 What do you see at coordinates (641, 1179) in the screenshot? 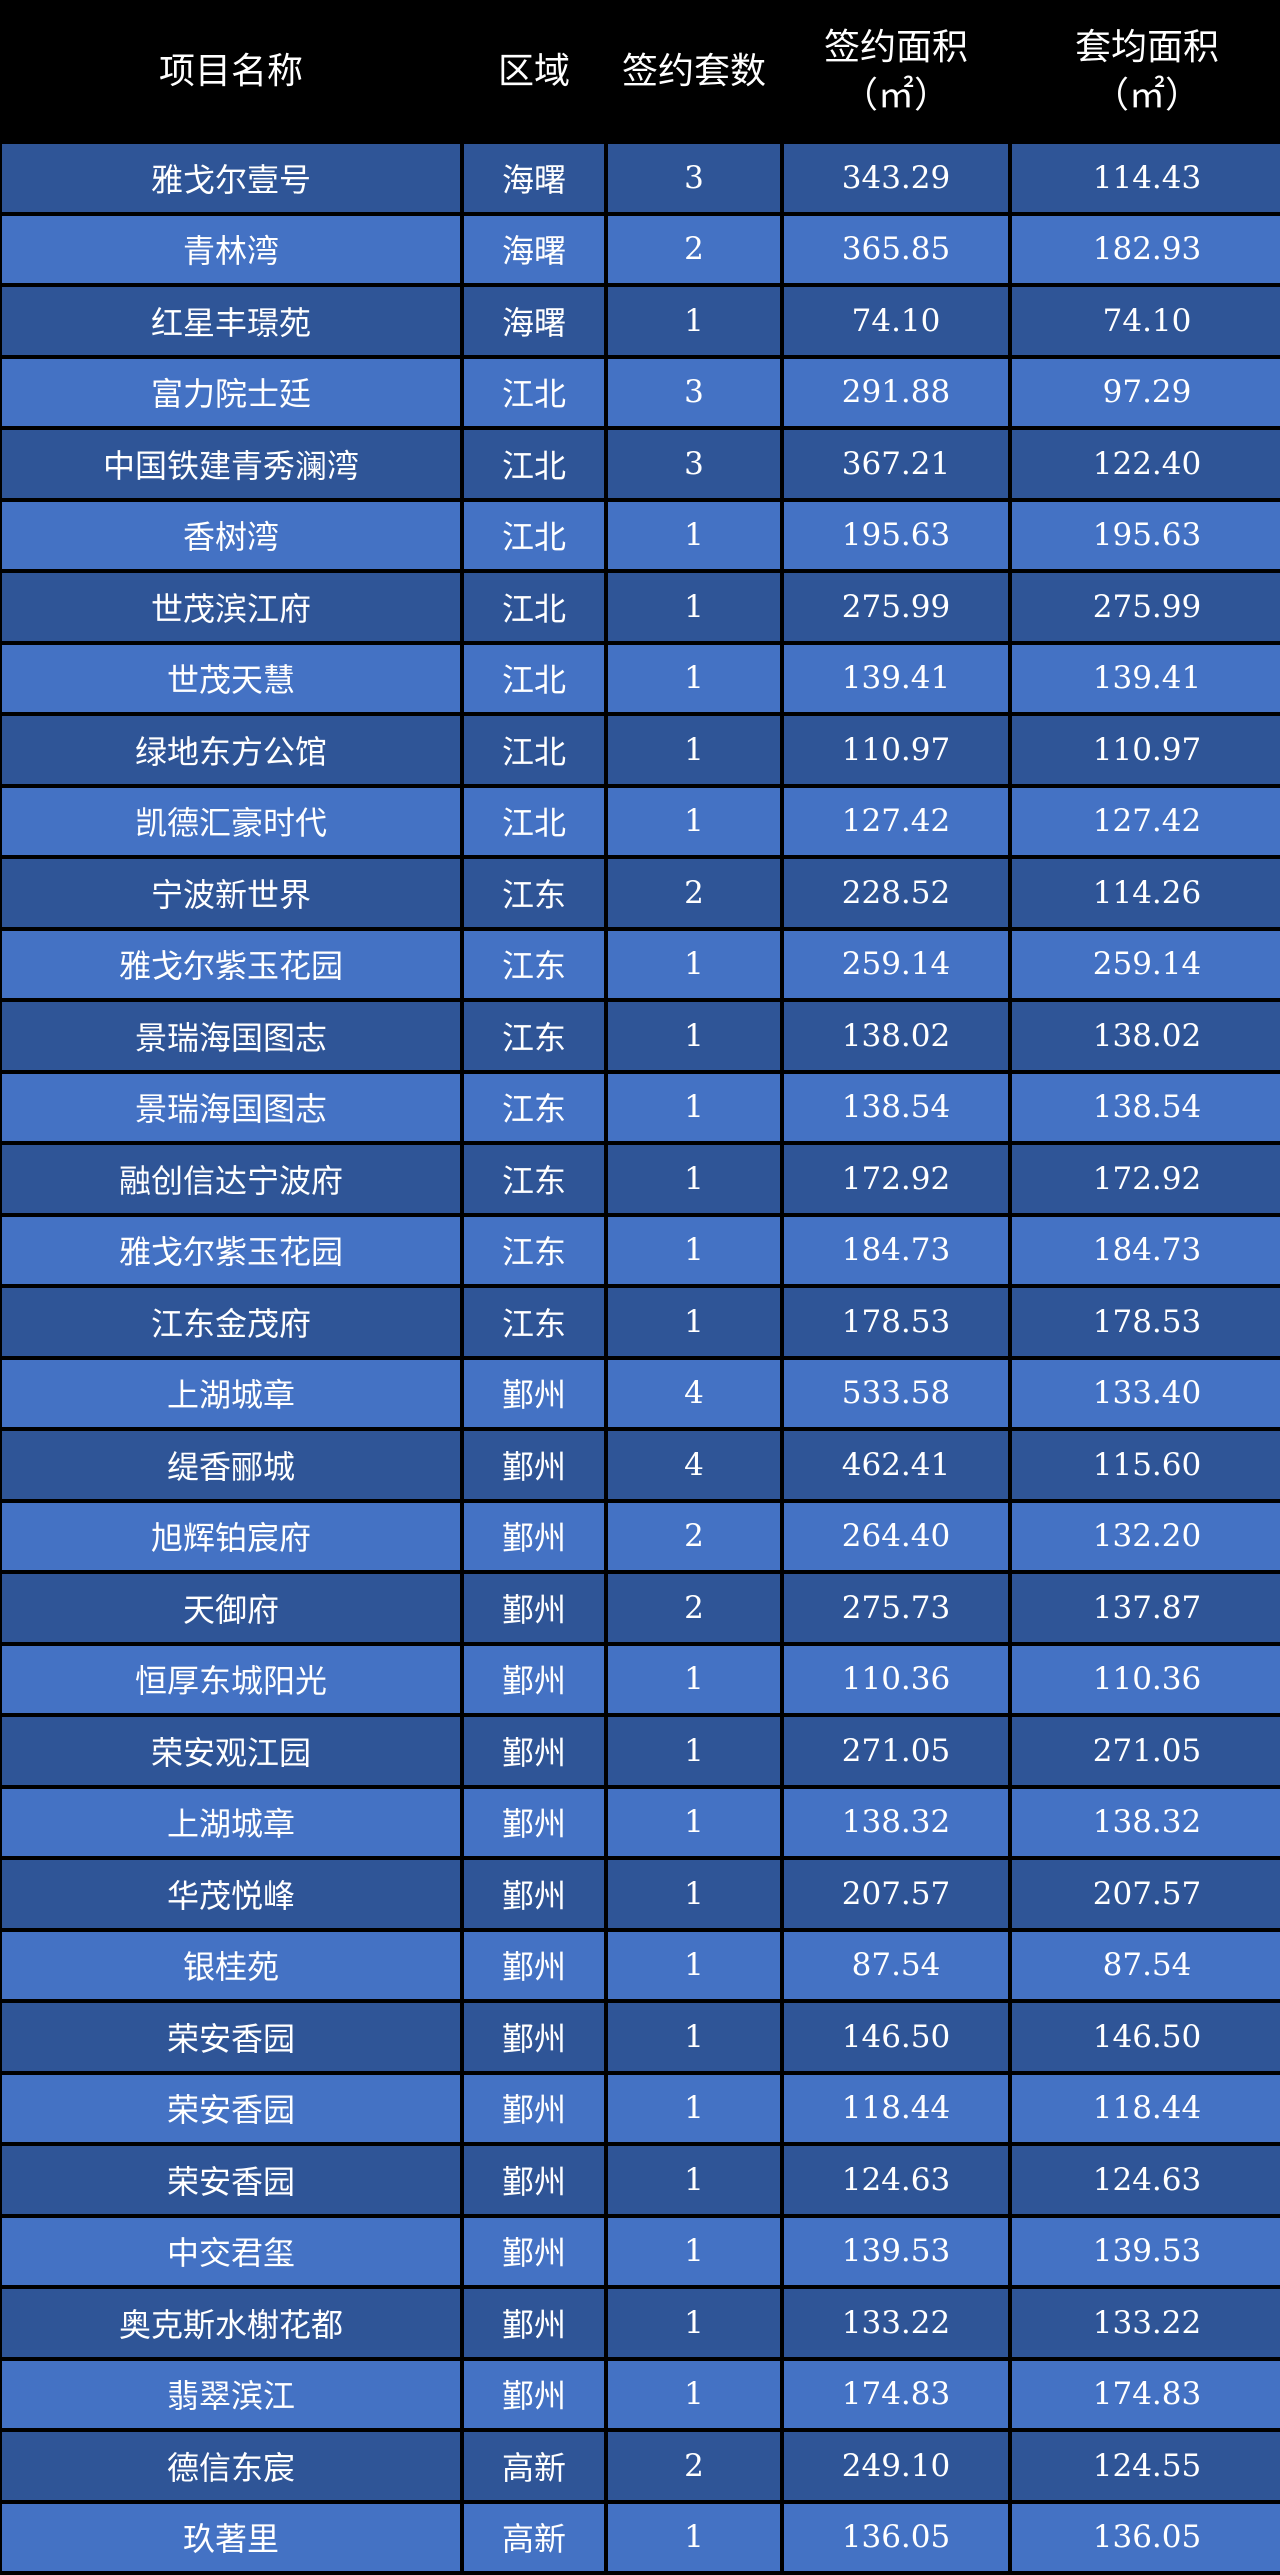
I see `table-row: 融创信达宁波府 江东 1 172.92 172.92` at bounding box center [641, 1179].